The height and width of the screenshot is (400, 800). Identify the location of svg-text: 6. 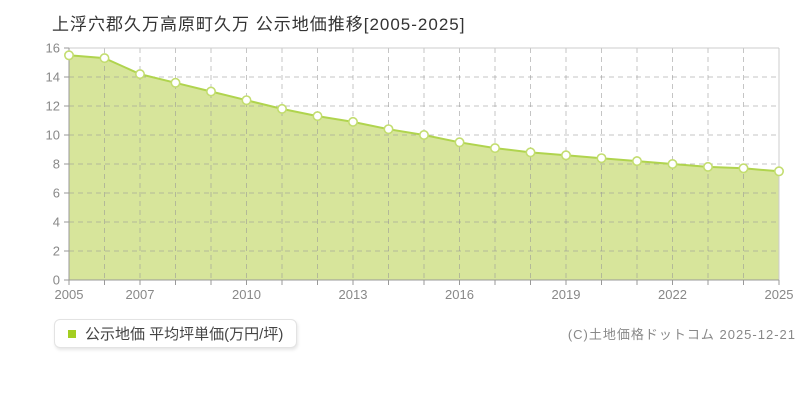
(56, 193).